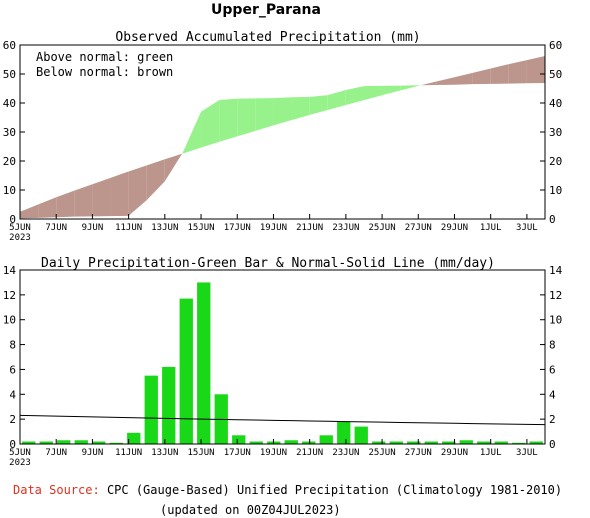  I want to click on y-tick-label-right: 50, so click(555, 74).